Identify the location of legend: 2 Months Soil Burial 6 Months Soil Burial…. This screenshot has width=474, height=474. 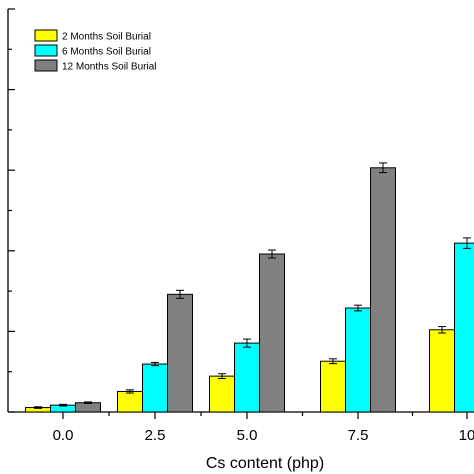
(95, 51).